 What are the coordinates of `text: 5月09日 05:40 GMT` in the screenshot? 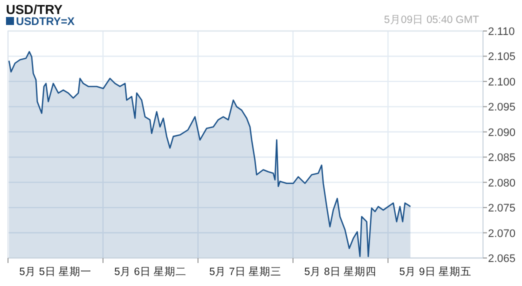 It's located at (432, 20).